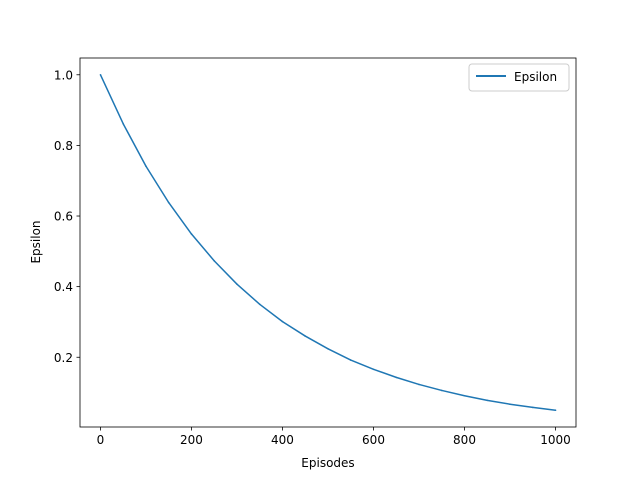 This screenshot has height=480, width=640. I want to click on y-tick-label: 0.4, so click(63, 287).